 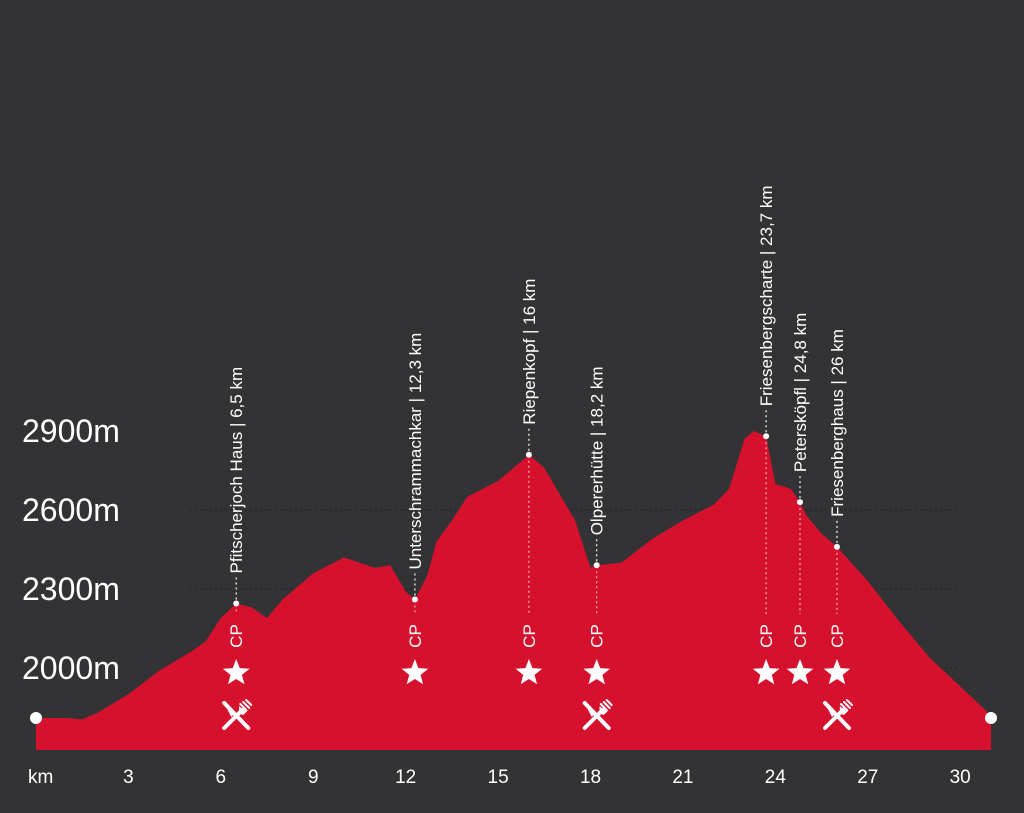 I want to click on waypoint: Petersköpfl | 24,8 km CP, so click(x=800, y=499).